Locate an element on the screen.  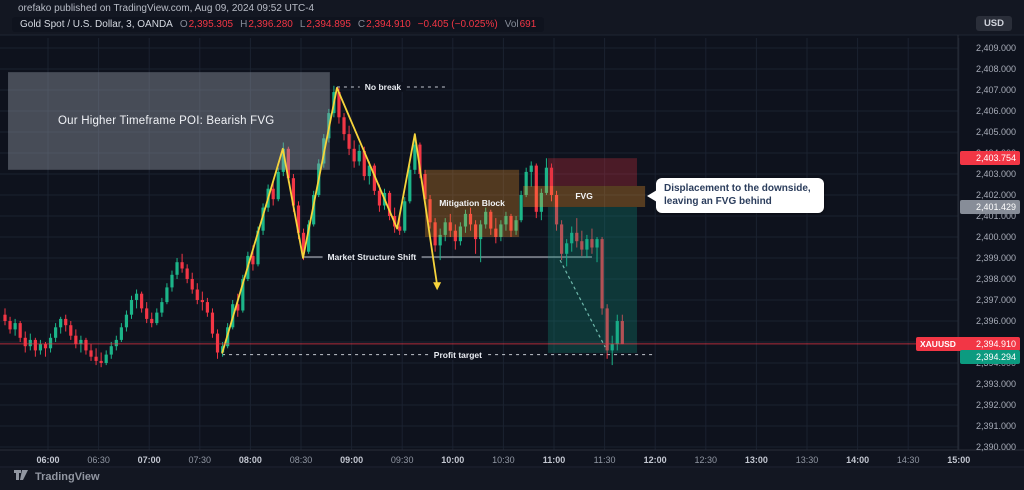
tradingview-footer-link: TradingView is located at coordinates (57, 476).